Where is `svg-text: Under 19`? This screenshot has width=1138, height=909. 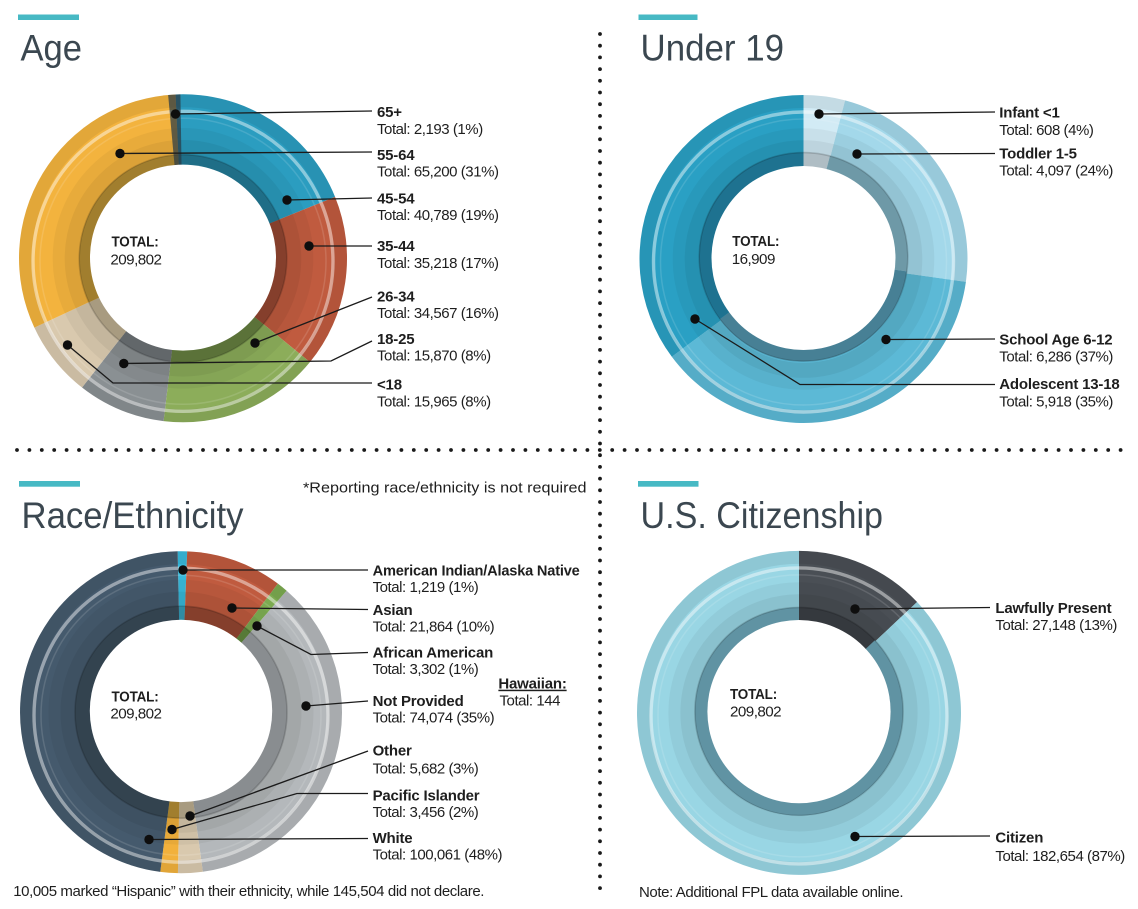 svg-text: Under 19 is located at coordinates (713, 47).